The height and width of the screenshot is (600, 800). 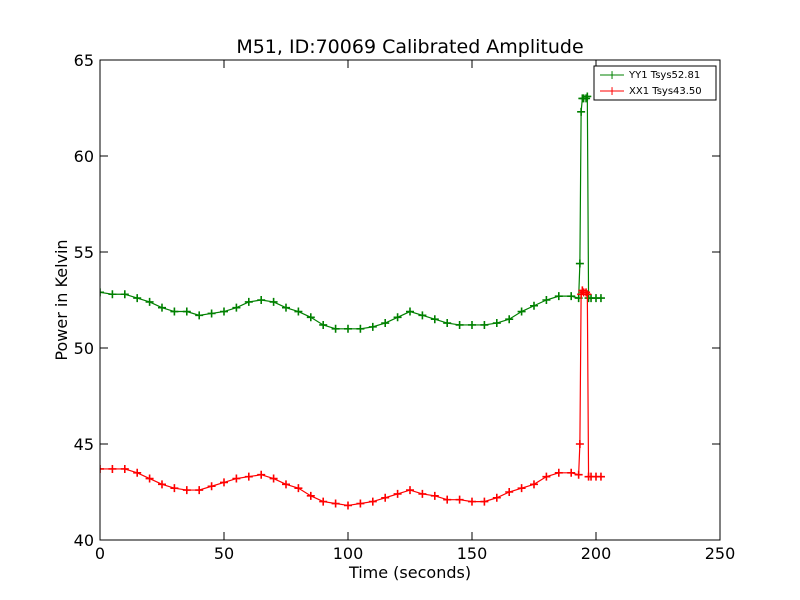 I want to click on legend-marker-yy1: +, so click(x=612, y=75).